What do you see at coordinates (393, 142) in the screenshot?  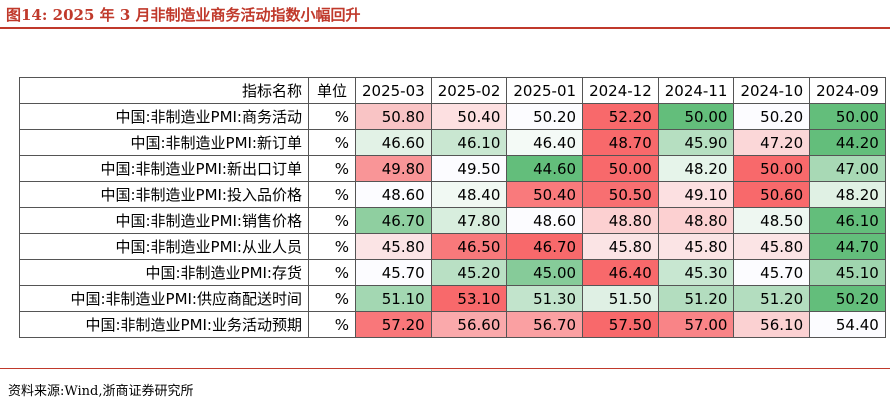 I see `value-cell: 46.60` at bounding box center [393, 142].